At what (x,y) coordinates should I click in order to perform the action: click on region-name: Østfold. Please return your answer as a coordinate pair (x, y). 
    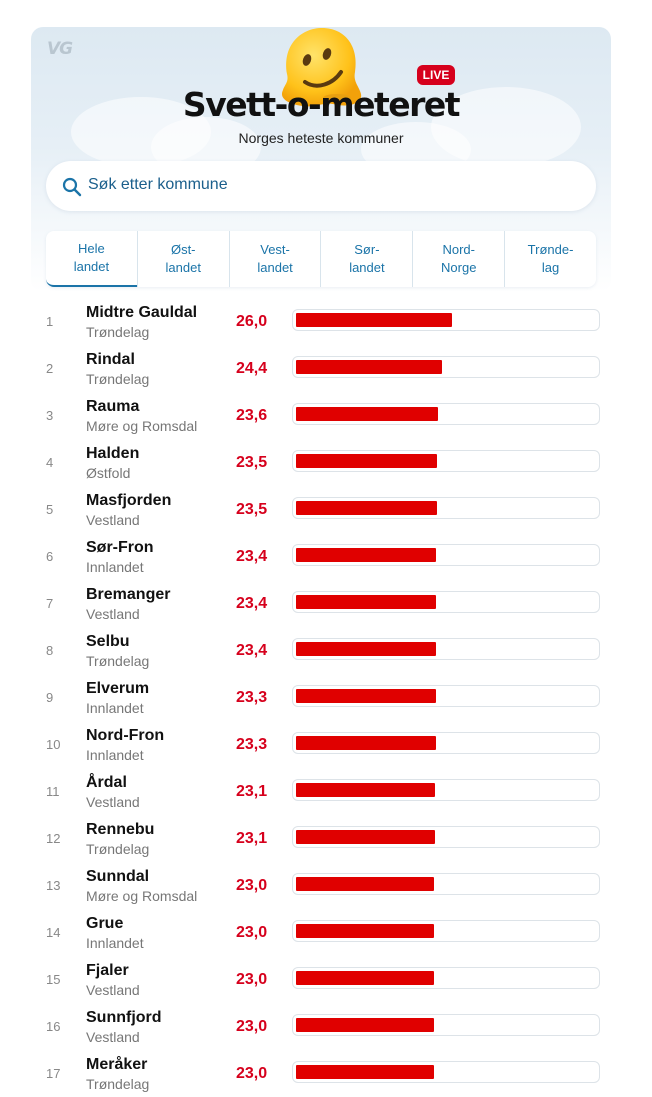
    Looking at the image, I should click on (108, 473).